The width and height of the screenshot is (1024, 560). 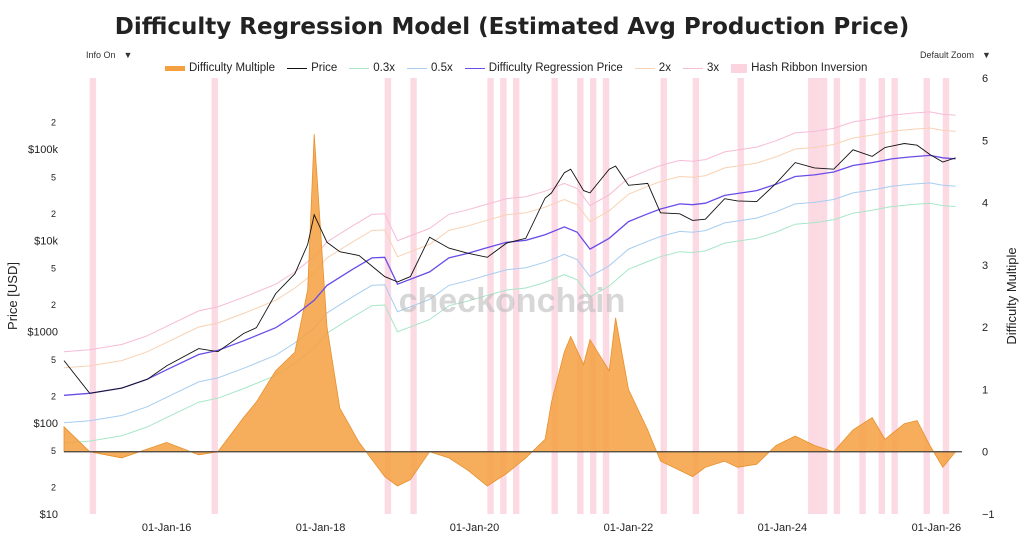 What do you see at coordinates (1011, 295) in the screenshot?
I see `y2-axis-label: Difficulty Multiple` at bounding box center [1011, 295].